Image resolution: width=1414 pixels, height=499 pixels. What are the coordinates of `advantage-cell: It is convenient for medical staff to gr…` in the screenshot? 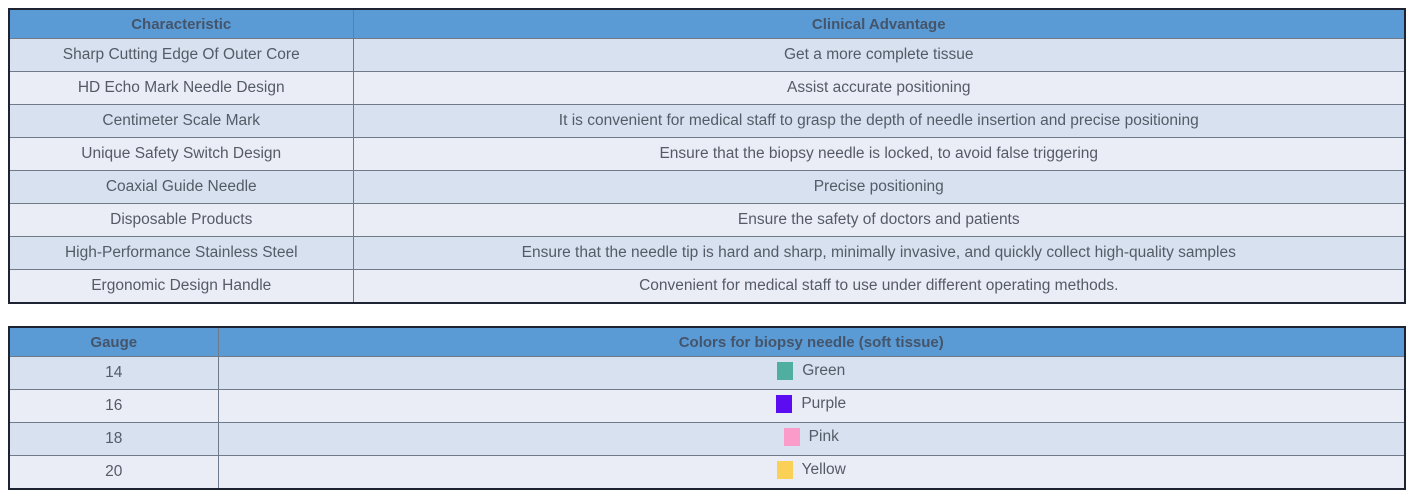 It's located at (879, 121).